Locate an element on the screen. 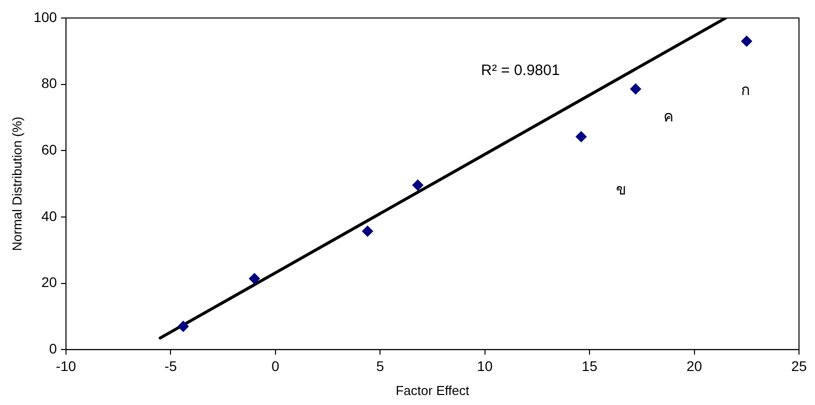 The image size is (815, 405). y-tick-label: 0 is located at coordinates (53, 348).